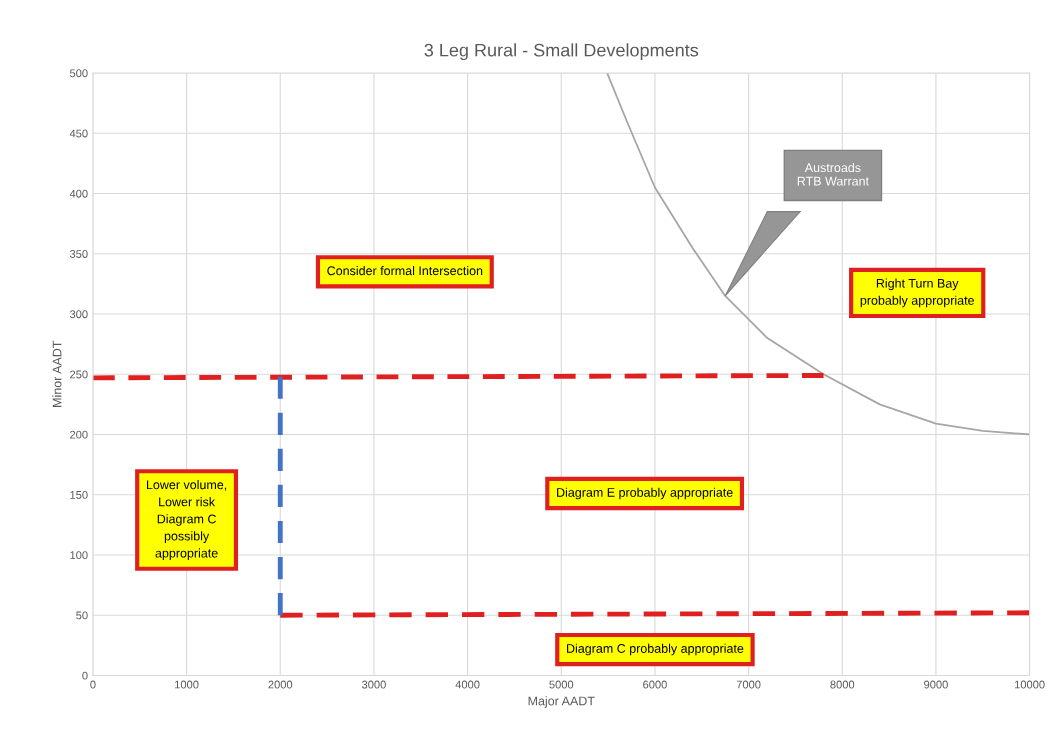  What do you see at coordinates (85, 675) in the screenshot?
I see `y-tick-label: 0` at bounding box center [85, 675].